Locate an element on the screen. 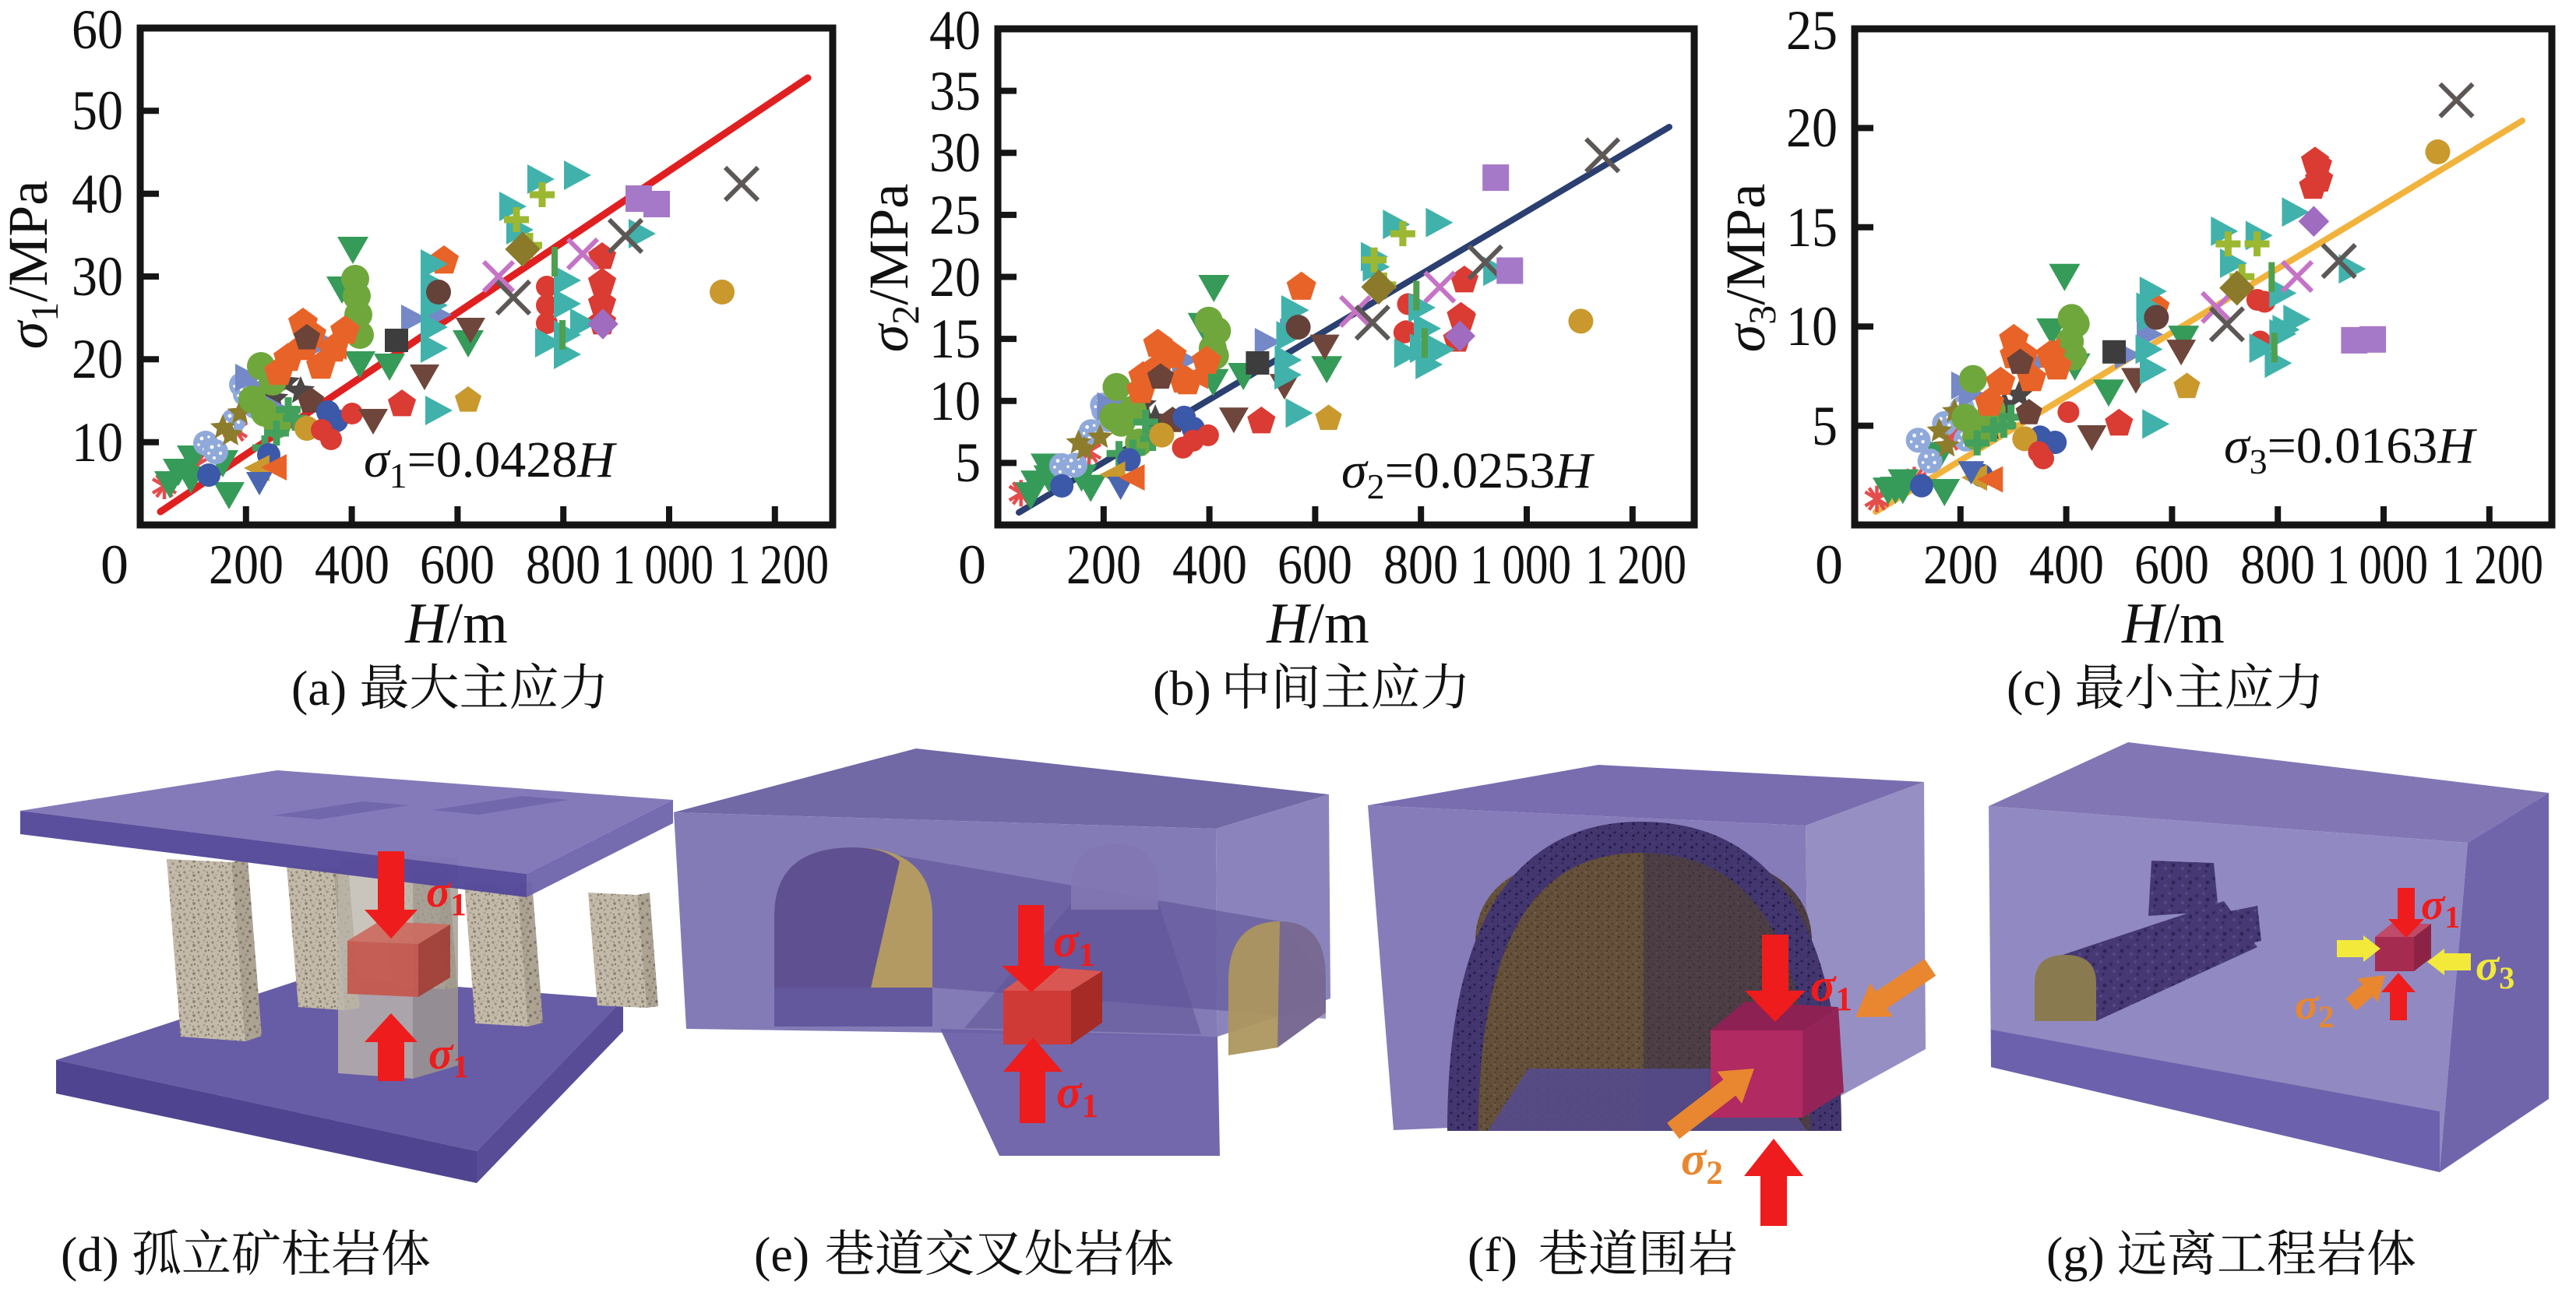  svg-text: (g) is located at coordinates (2081, 1254).